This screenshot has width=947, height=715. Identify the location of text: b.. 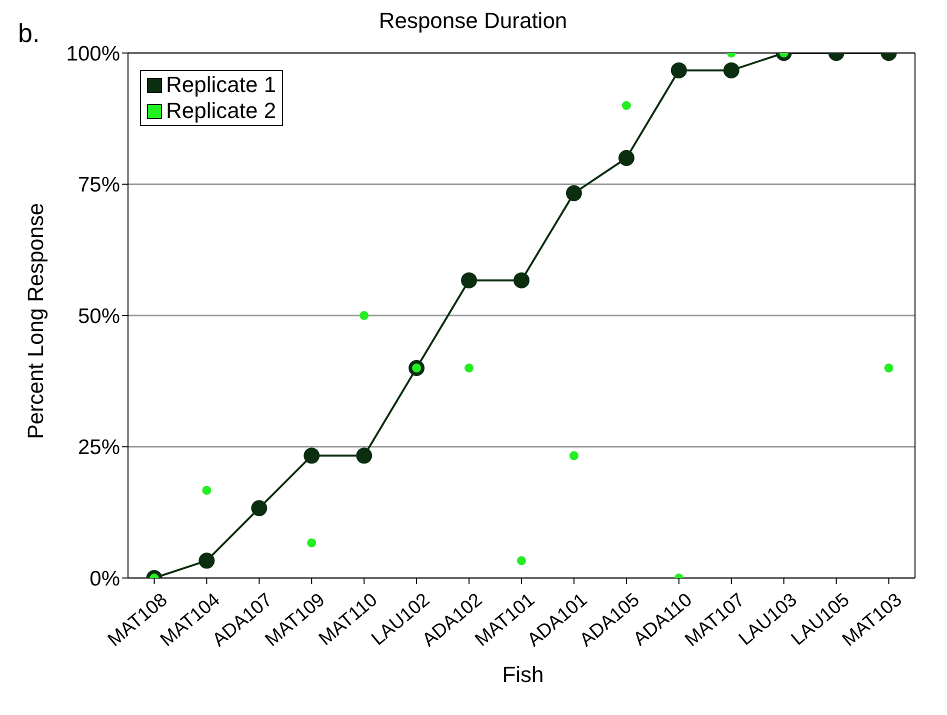
(29, 33).